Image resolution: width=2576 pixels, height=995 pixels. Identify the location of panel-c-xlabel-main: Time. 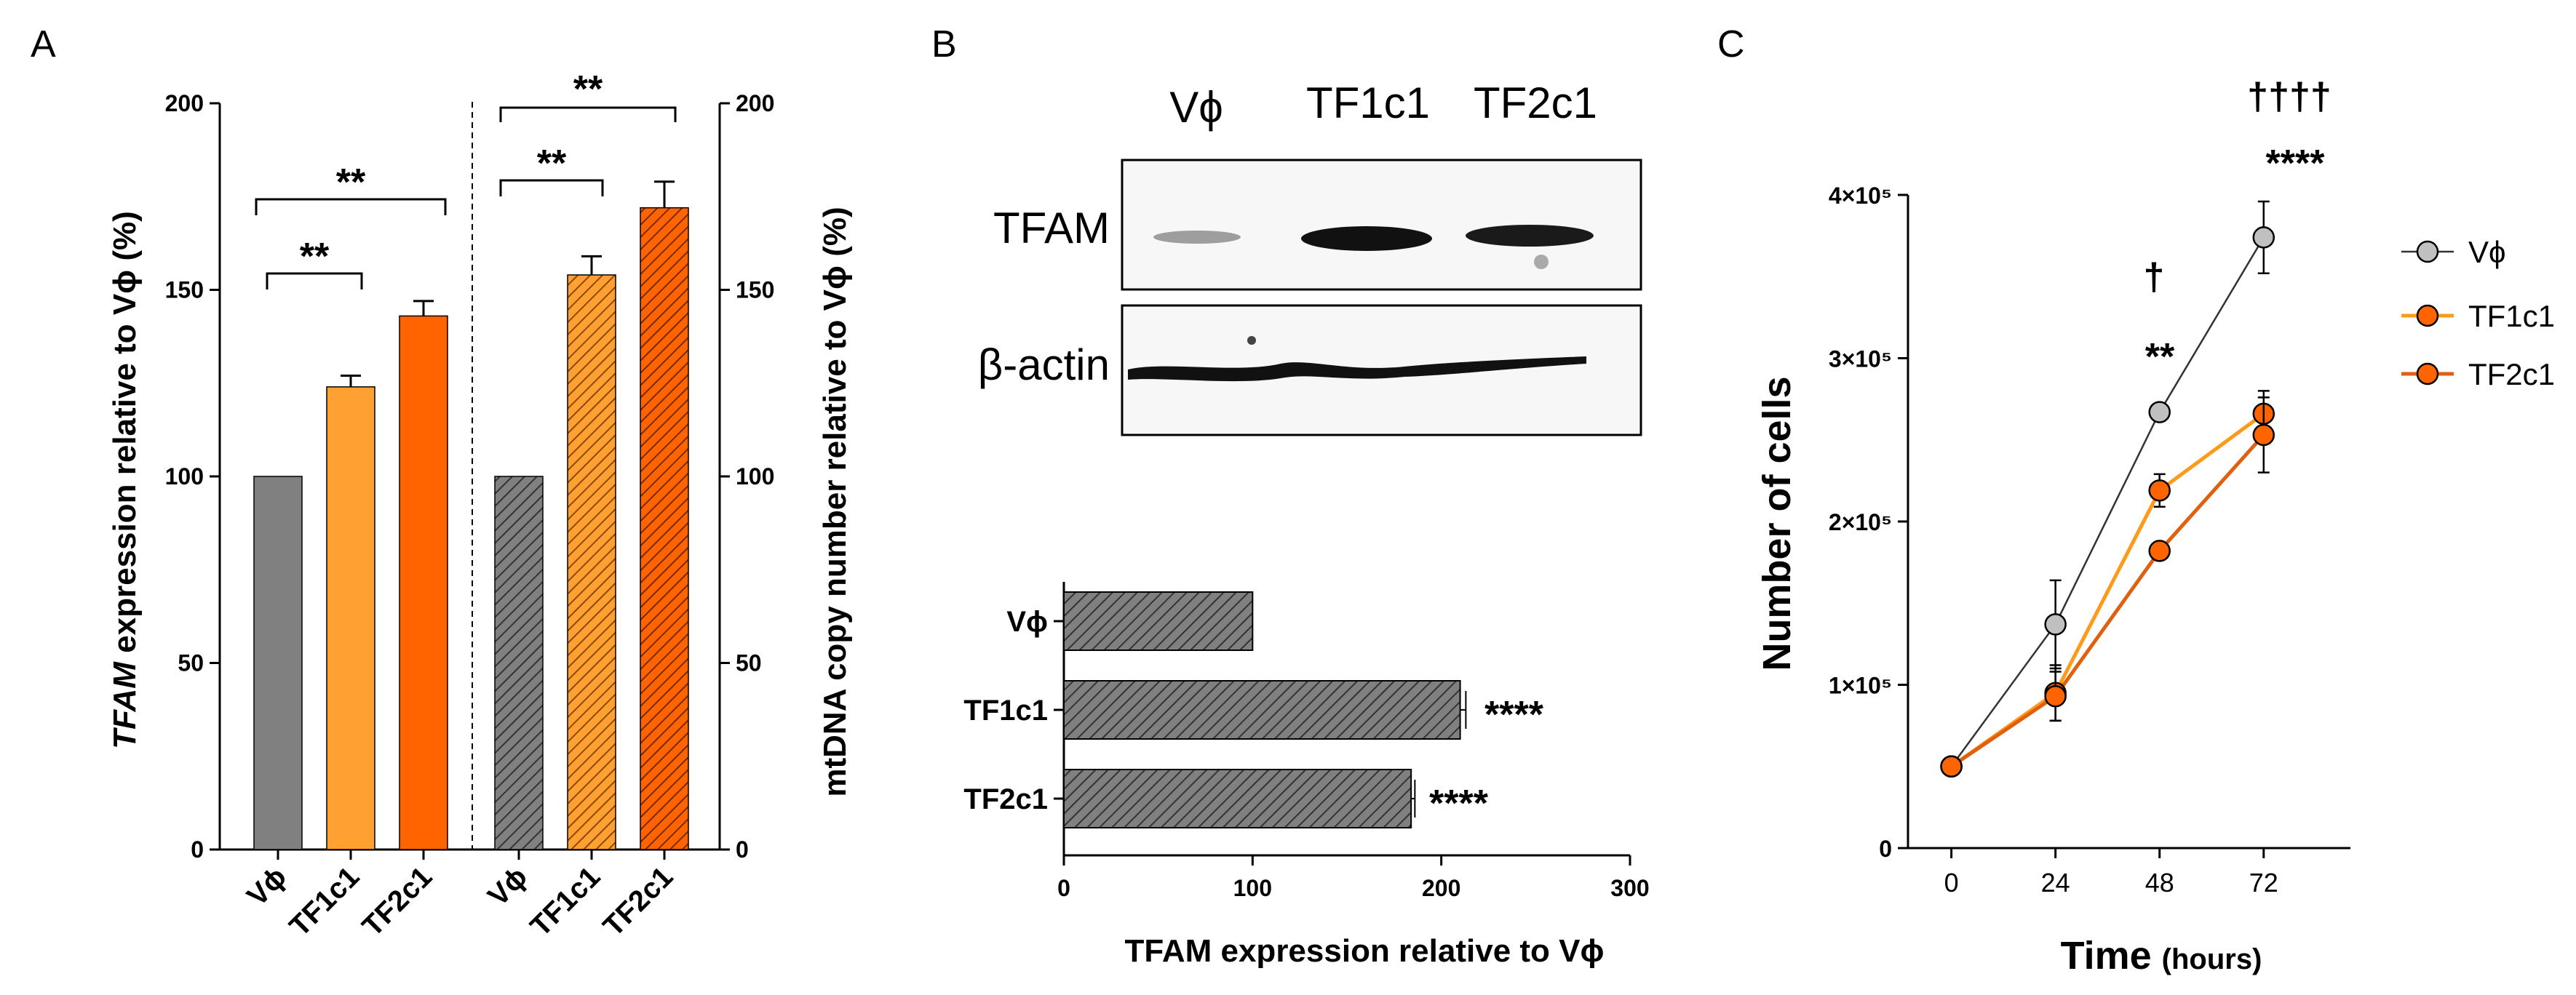
(2106, 956).